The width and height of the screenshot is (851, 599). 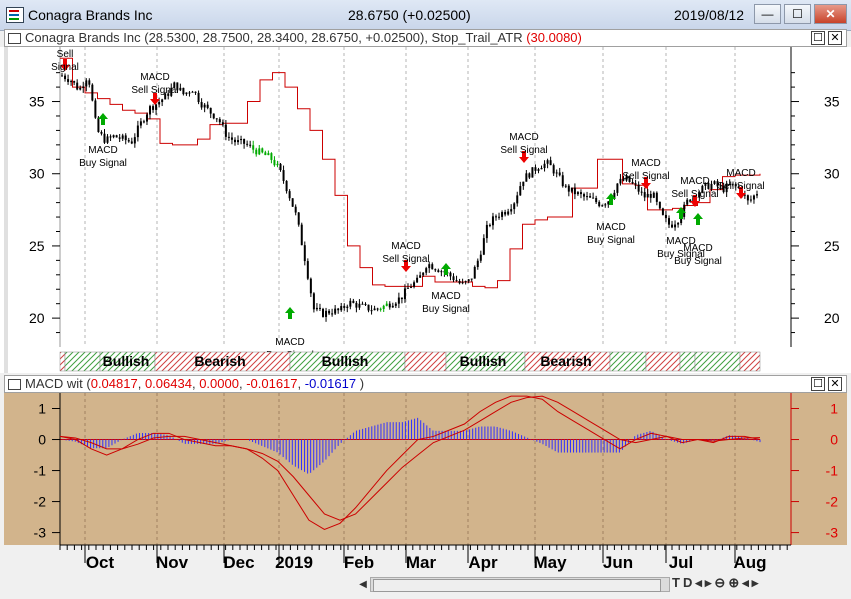 I want to click on price-right-tick-label: 30, so click(x=832, y=174).